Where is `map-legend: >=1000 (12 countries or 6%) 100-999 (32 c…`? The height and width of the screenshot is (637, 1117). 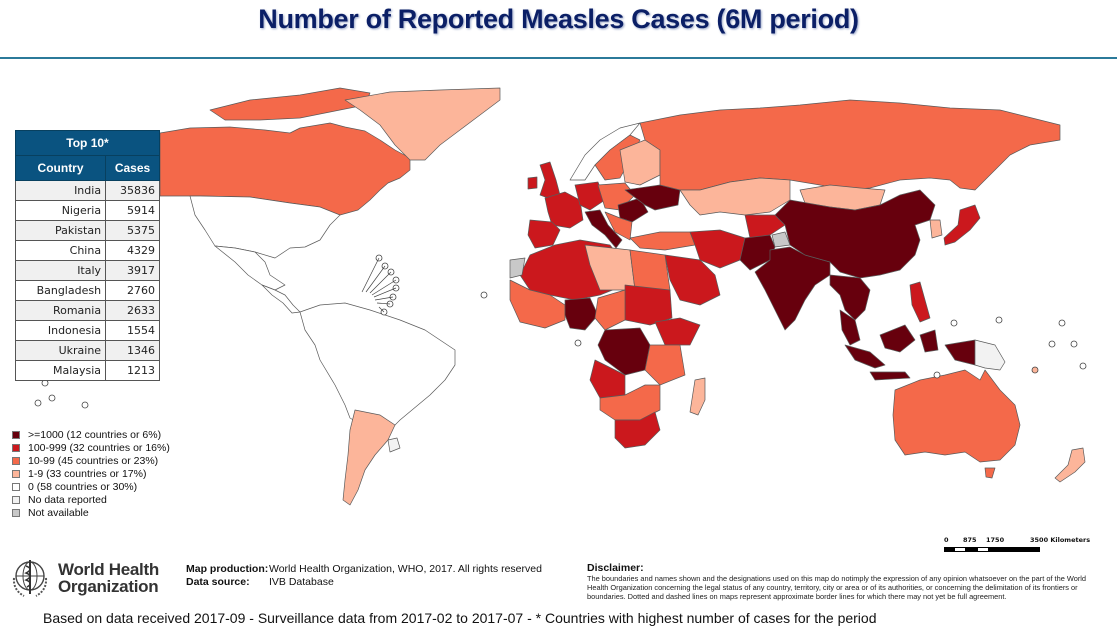 map-legend: >=1000 (12 countries or 6%) 100-999 (32 c… is located at coordinates (91, 473).